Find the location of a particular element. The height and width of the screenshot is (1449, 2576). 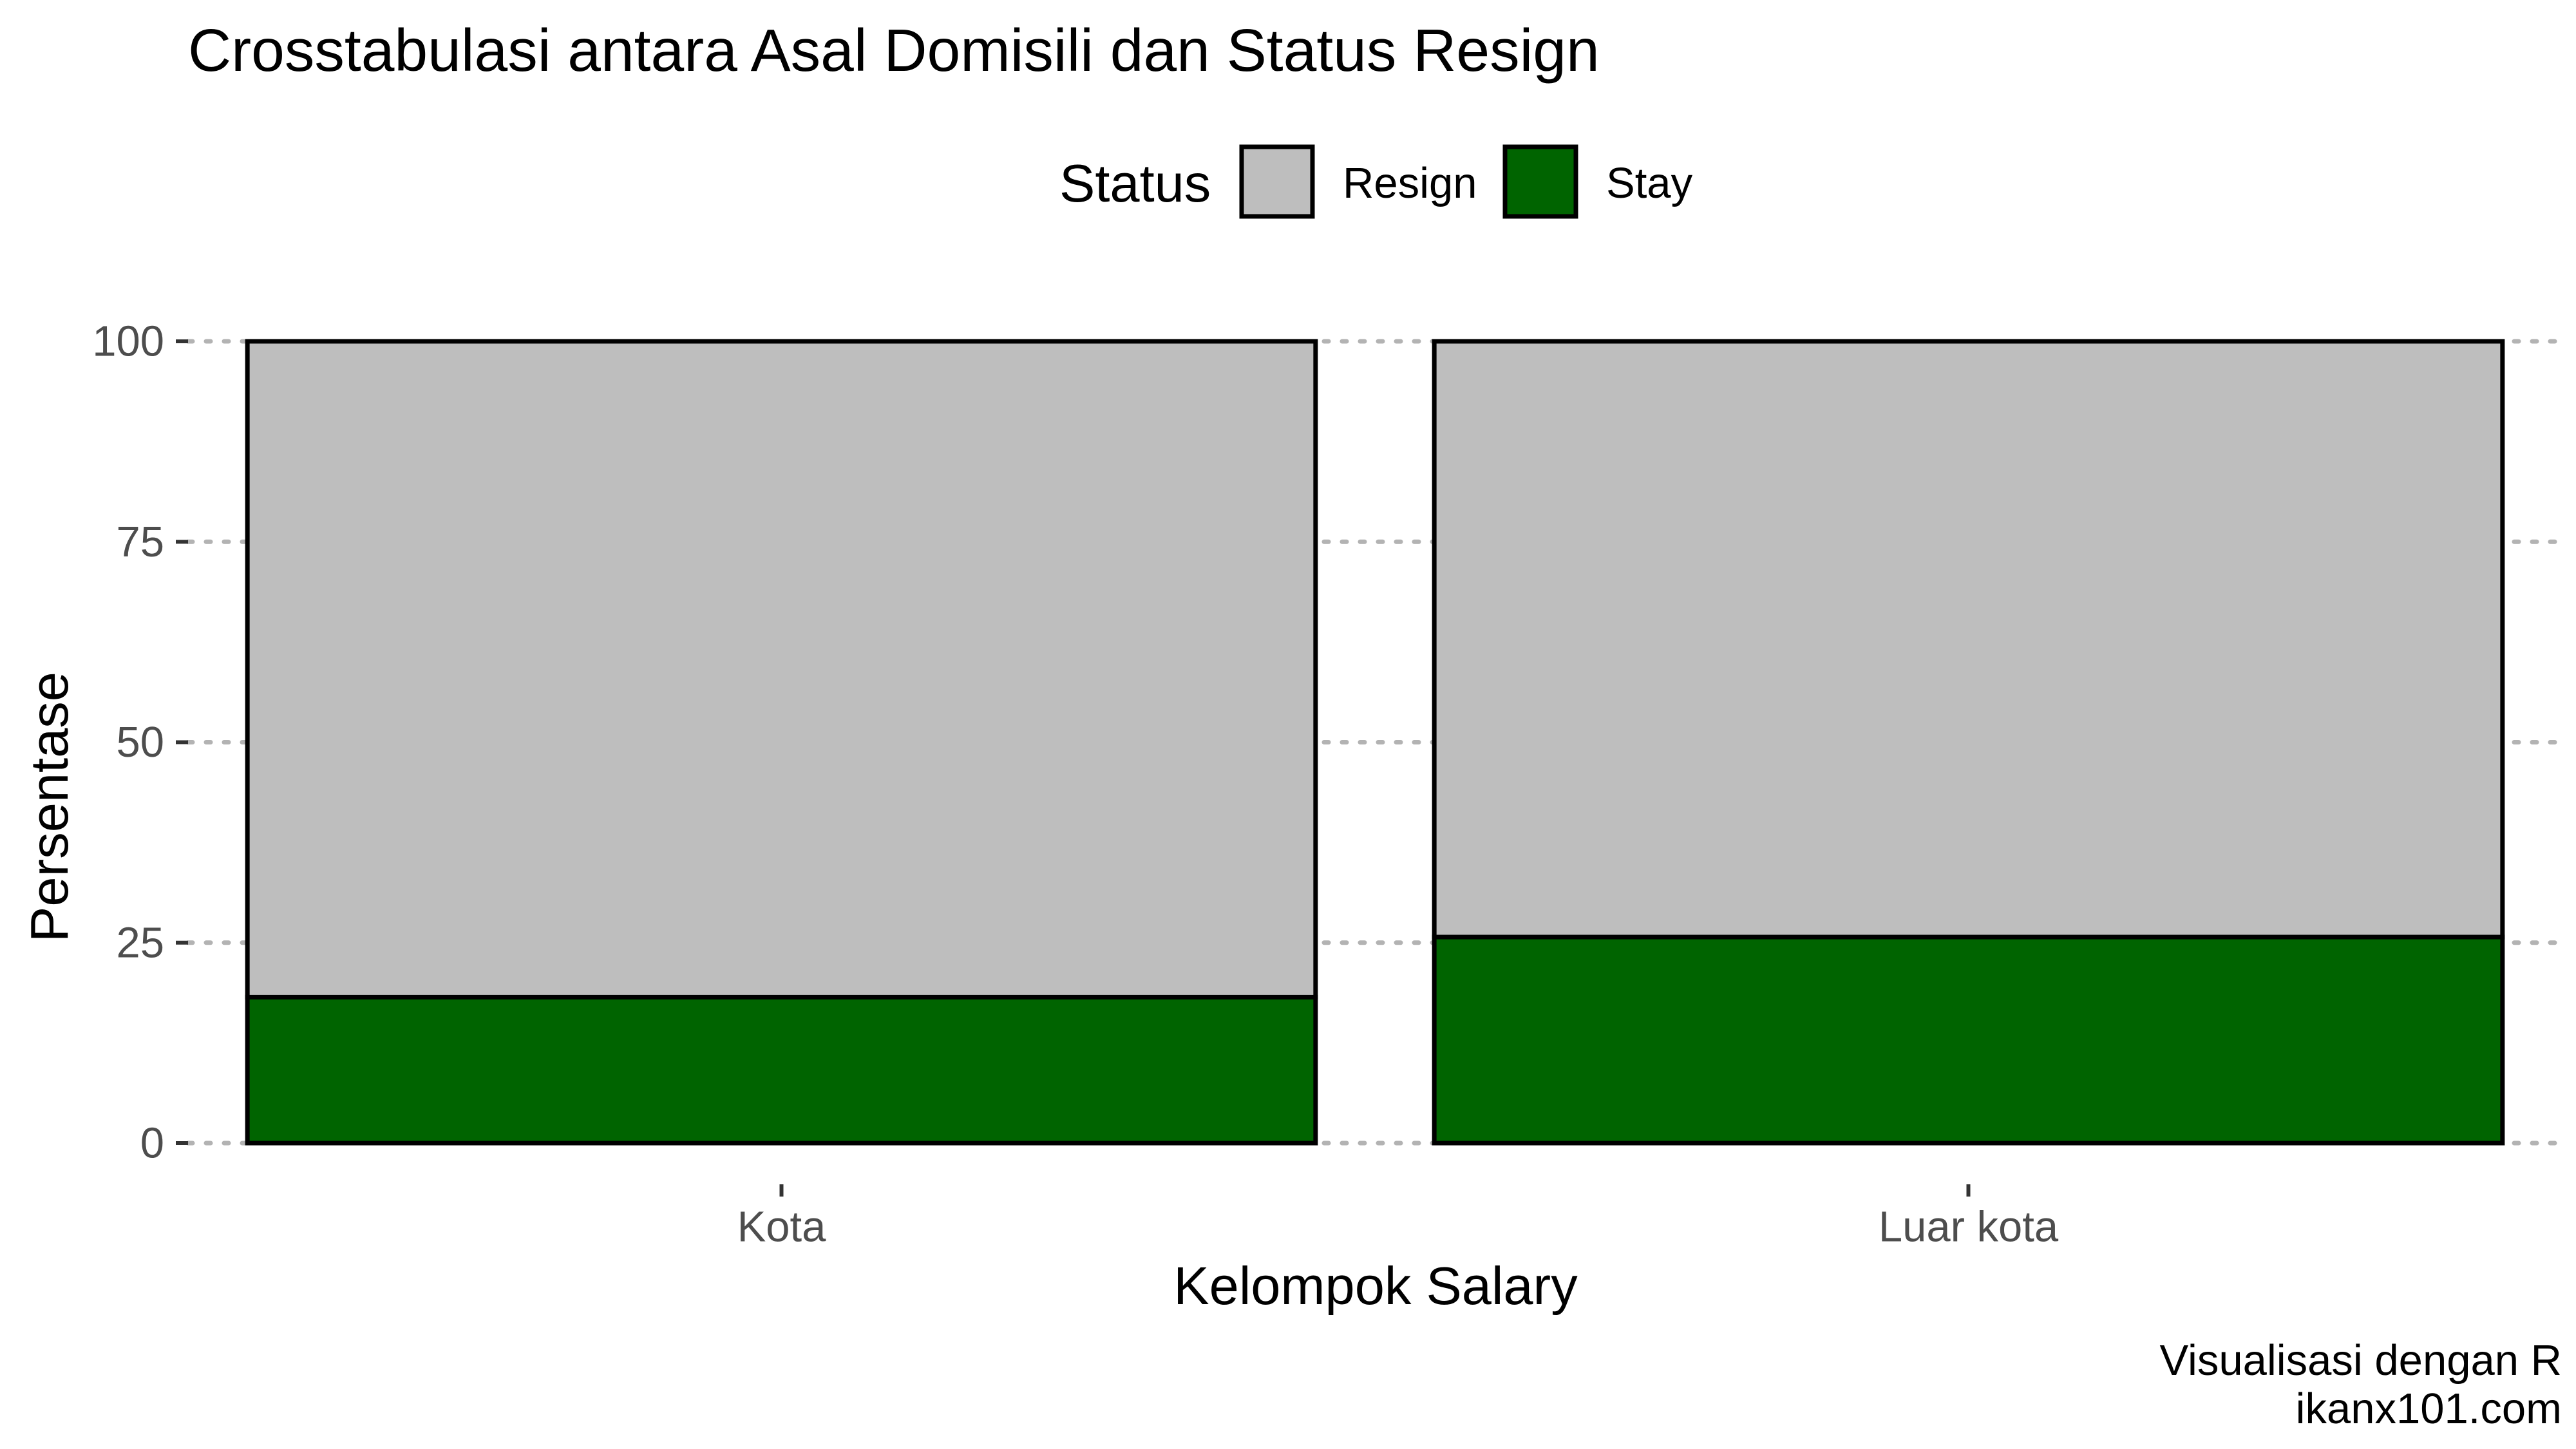

legend-label-resign: Resign is located at coordinates (1410, 183).